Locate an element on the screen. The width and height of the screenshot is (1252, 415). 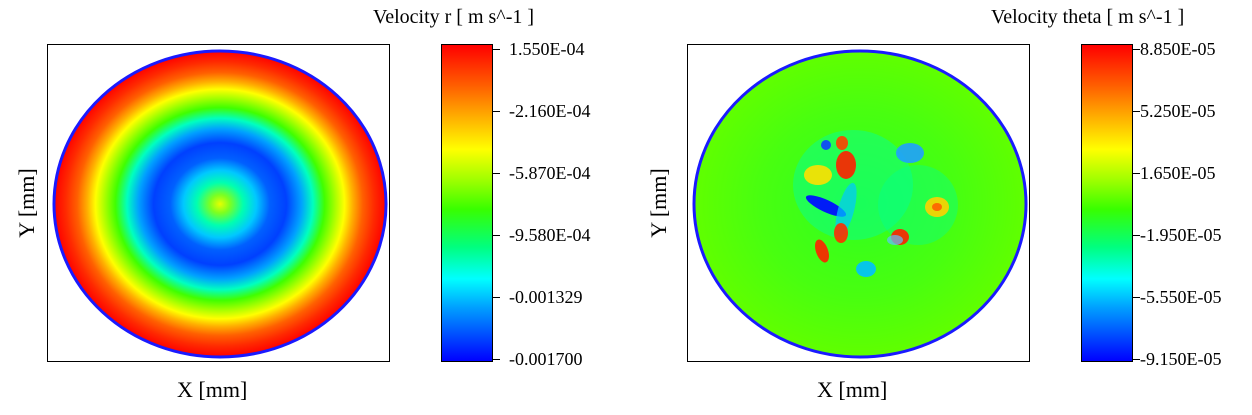
colorbar-tick-label: -1.950E-05 is located at coordinates (1181, 235).